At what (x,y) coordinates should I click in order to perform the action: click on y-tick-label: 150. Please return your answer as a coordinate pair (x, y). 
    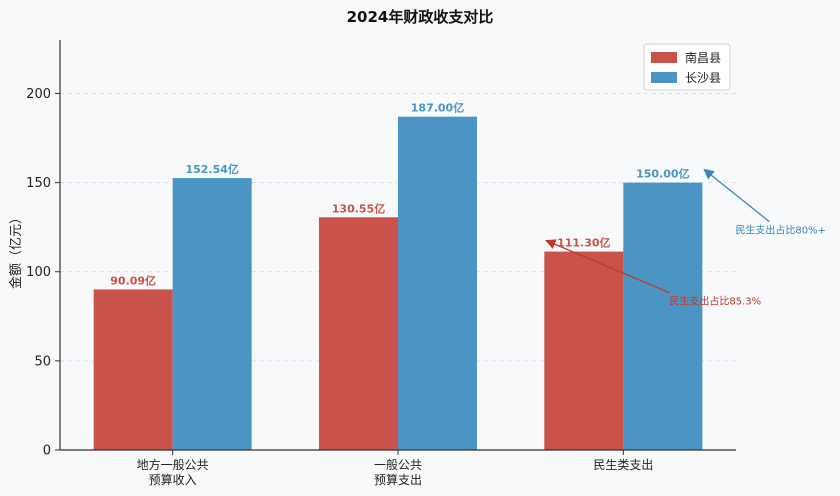
    Looking at the image, I should click on (38, 183).